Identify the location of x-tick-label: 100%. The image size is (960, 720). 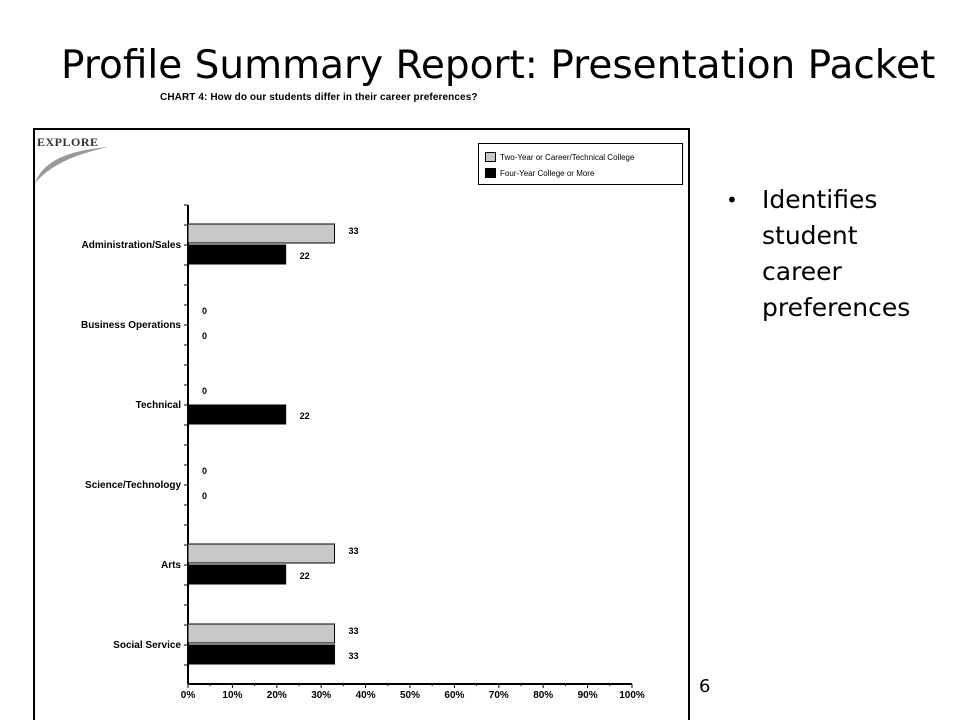
(632, 695).